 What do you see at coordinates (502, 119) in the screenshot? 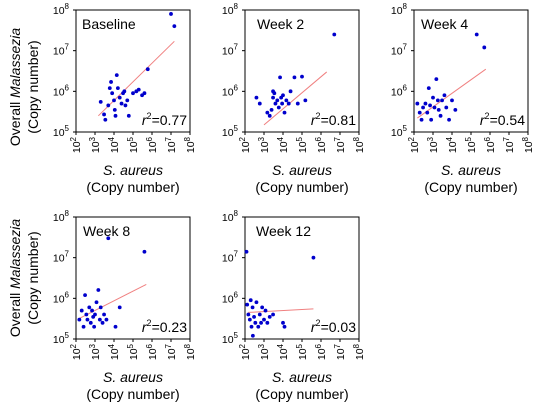
I see `r-squared-label: r2=0.54` at bounding box center [502, 119].